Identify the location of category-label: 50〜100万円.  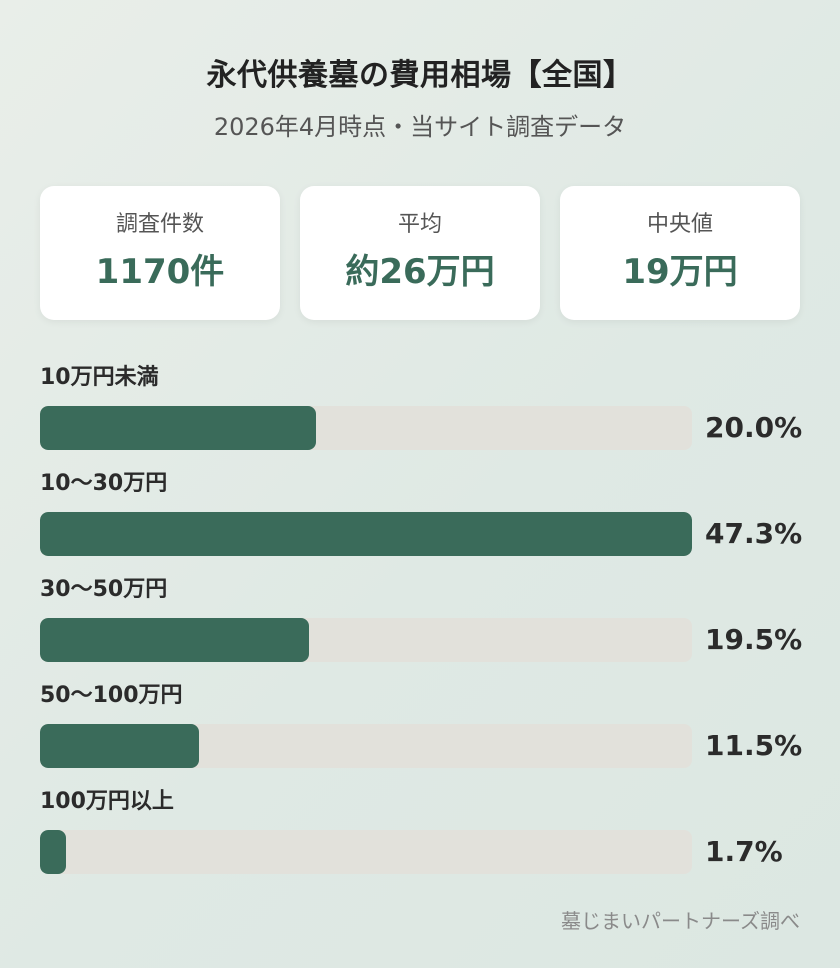
(111, 695).